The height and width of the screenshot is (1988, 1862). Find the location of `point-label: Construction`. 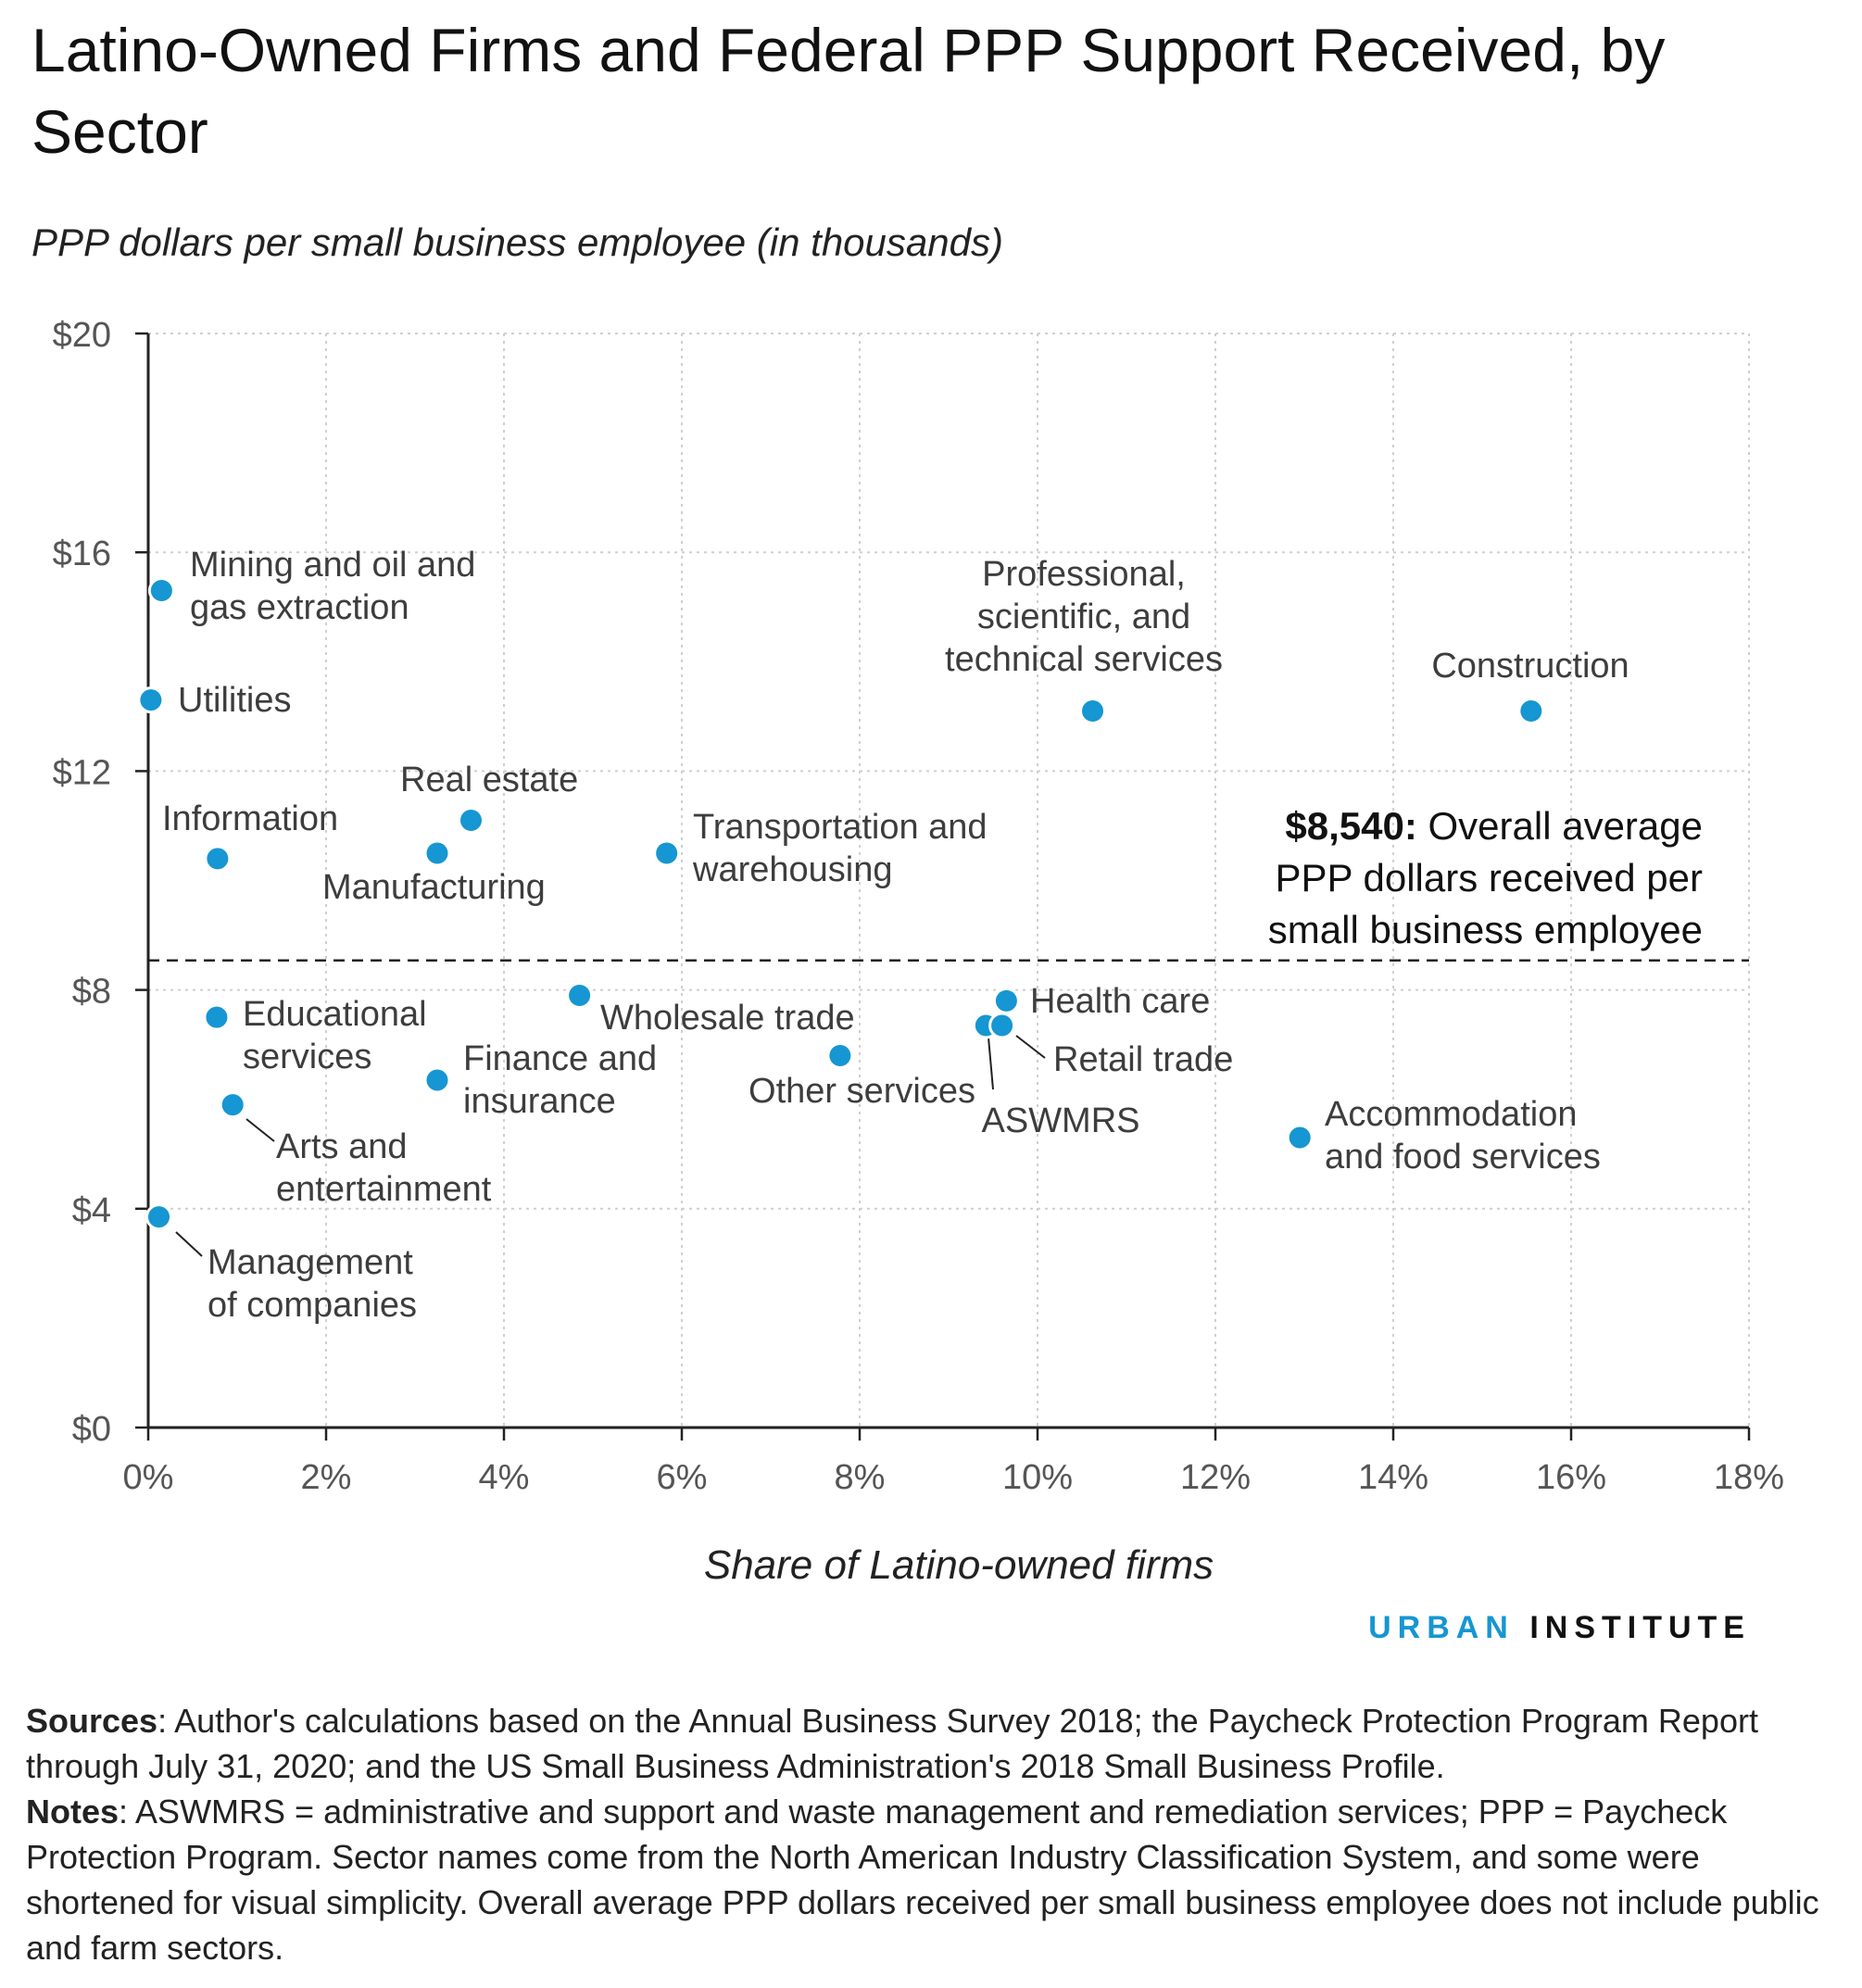

point-label: Construction is located at coordinates (1530, 666).